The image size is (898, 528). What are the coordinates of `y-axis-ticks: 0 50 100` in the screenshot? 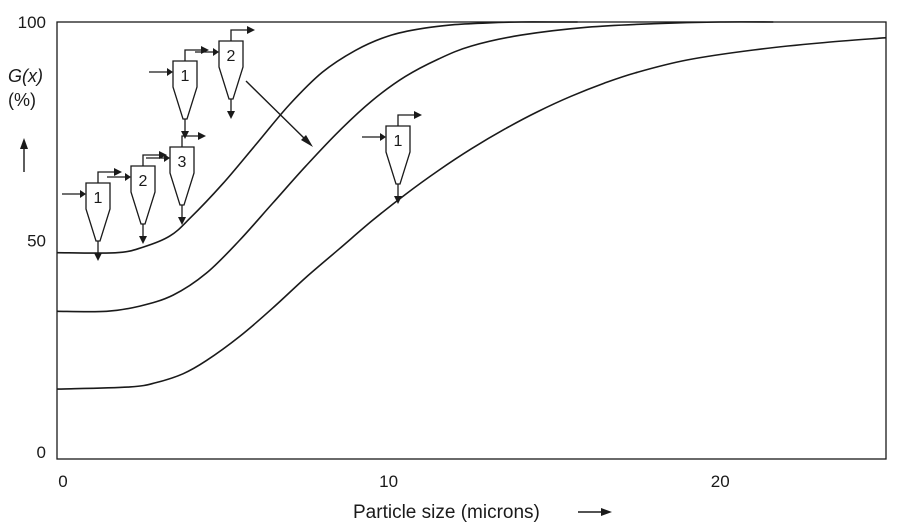 It's located at (32, 237).